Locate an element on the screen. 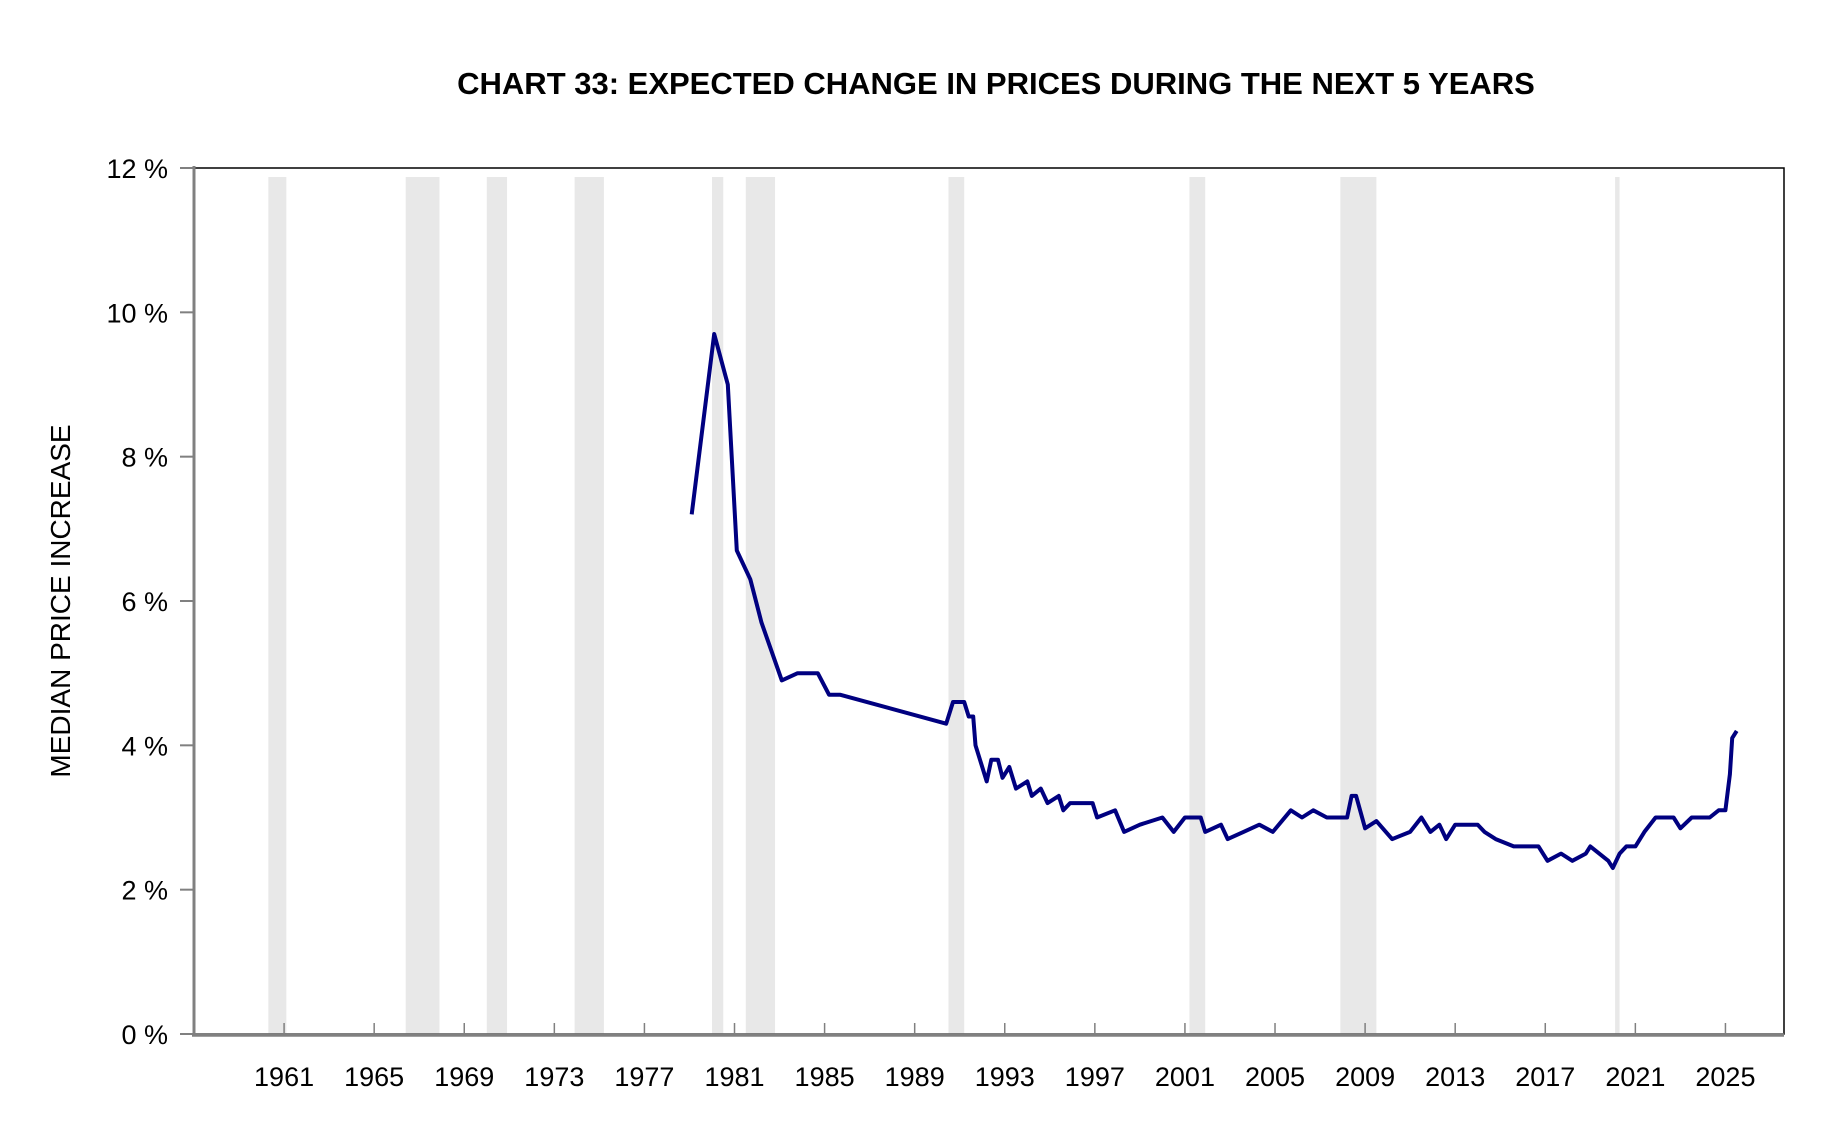  x-tick-label: 1989 is located at coordinates (915, 1077).